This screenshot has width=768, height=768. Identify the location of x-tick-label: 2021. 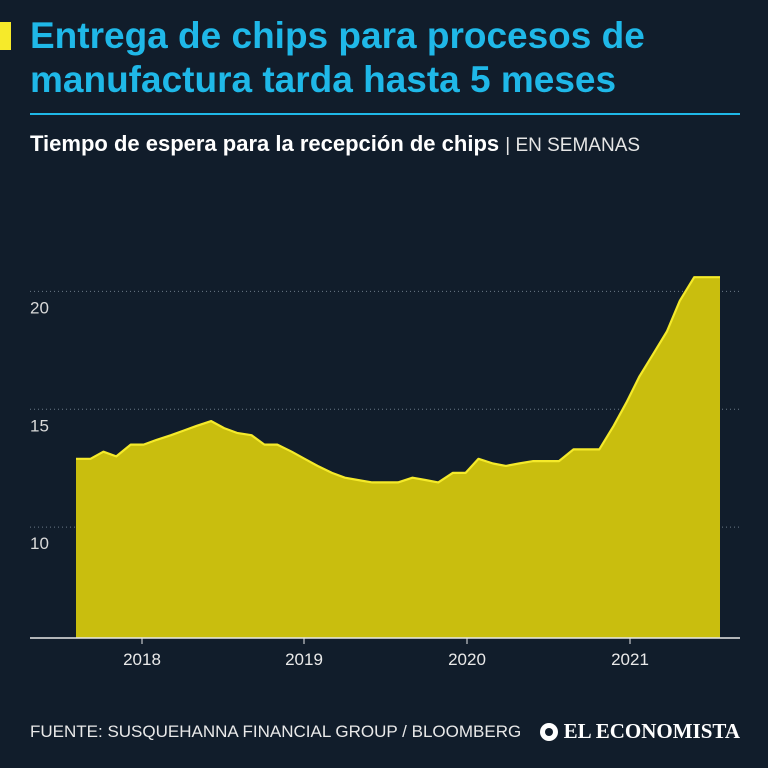
(630, 659).